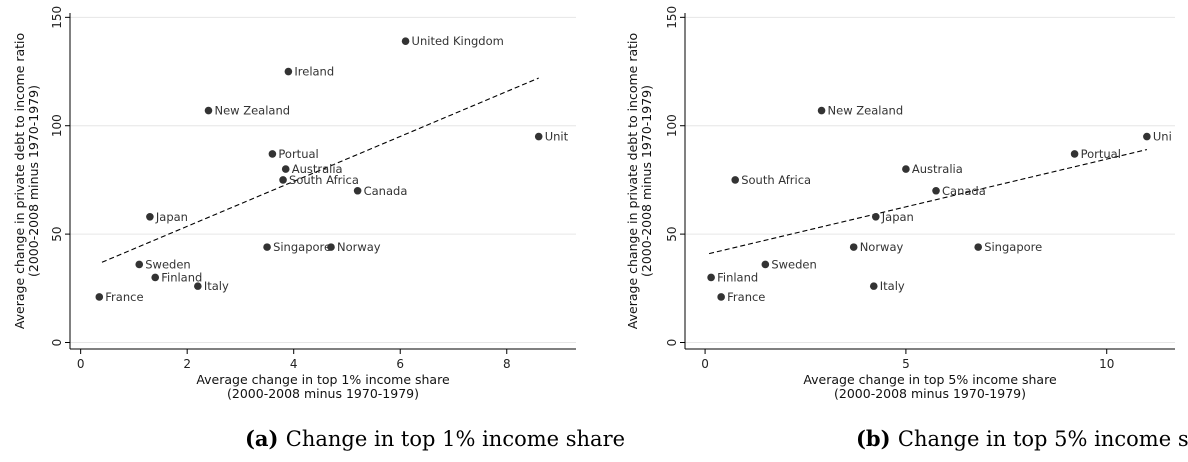 The width and height of the screenshot is (1188, 462). Describe the element at coordinates (187, 364) in the screenshot. I see `x-tick-label: 2` at that location.